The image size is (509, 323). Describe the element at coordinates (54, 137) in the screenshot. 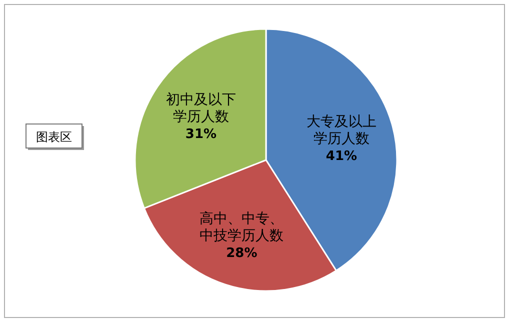

I see `text: 图表区` at that location.